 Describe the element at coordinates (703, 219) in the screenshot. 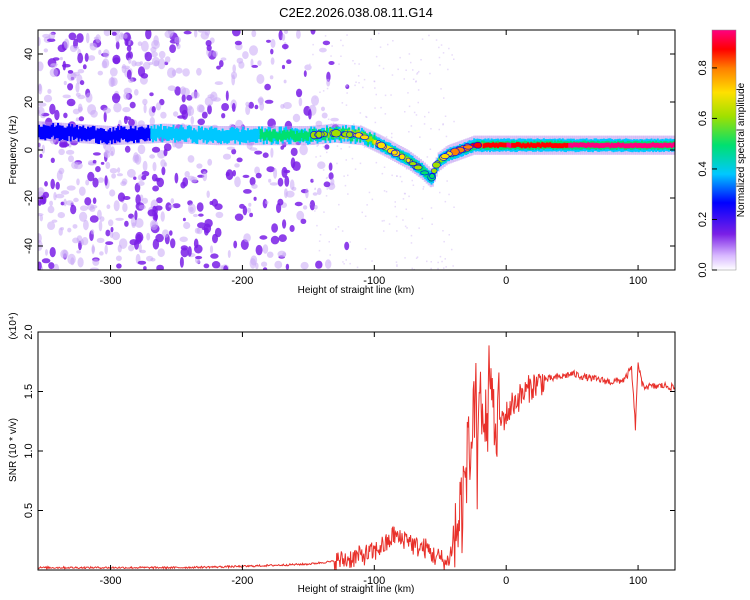

I see `colorbar-tick-label: 0.2` at that location.